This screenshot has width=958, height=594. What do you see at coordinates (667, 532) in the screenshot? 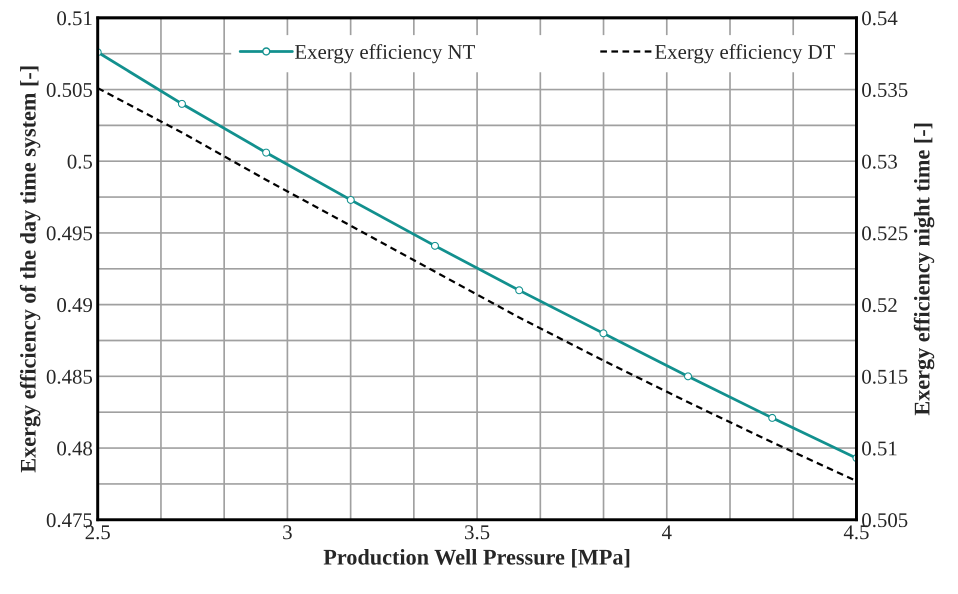
I see `x-tick-label: 4` at bounding box center [667, 532].